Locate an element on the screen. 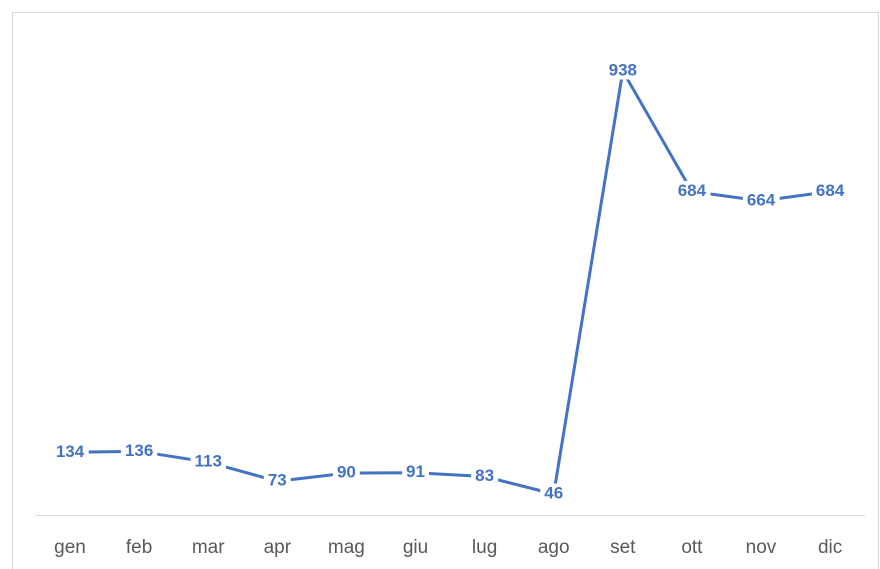  x-tick-label: mar is located at coordinates (208, 547).